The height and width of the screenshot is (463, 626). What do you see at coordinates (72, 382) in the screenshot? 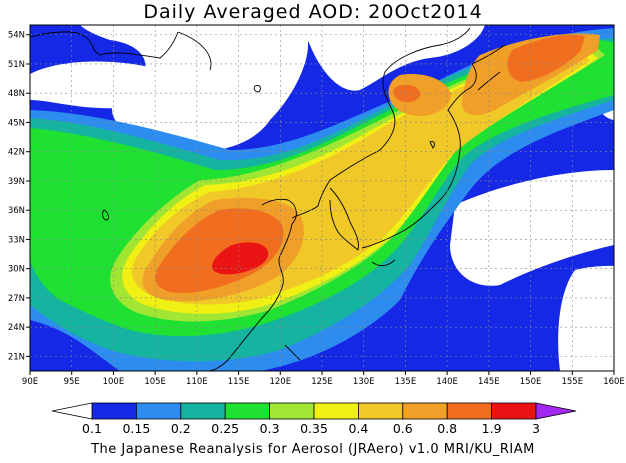
I see `lon-tick-label: 95E` at bounding box center [72, 382].